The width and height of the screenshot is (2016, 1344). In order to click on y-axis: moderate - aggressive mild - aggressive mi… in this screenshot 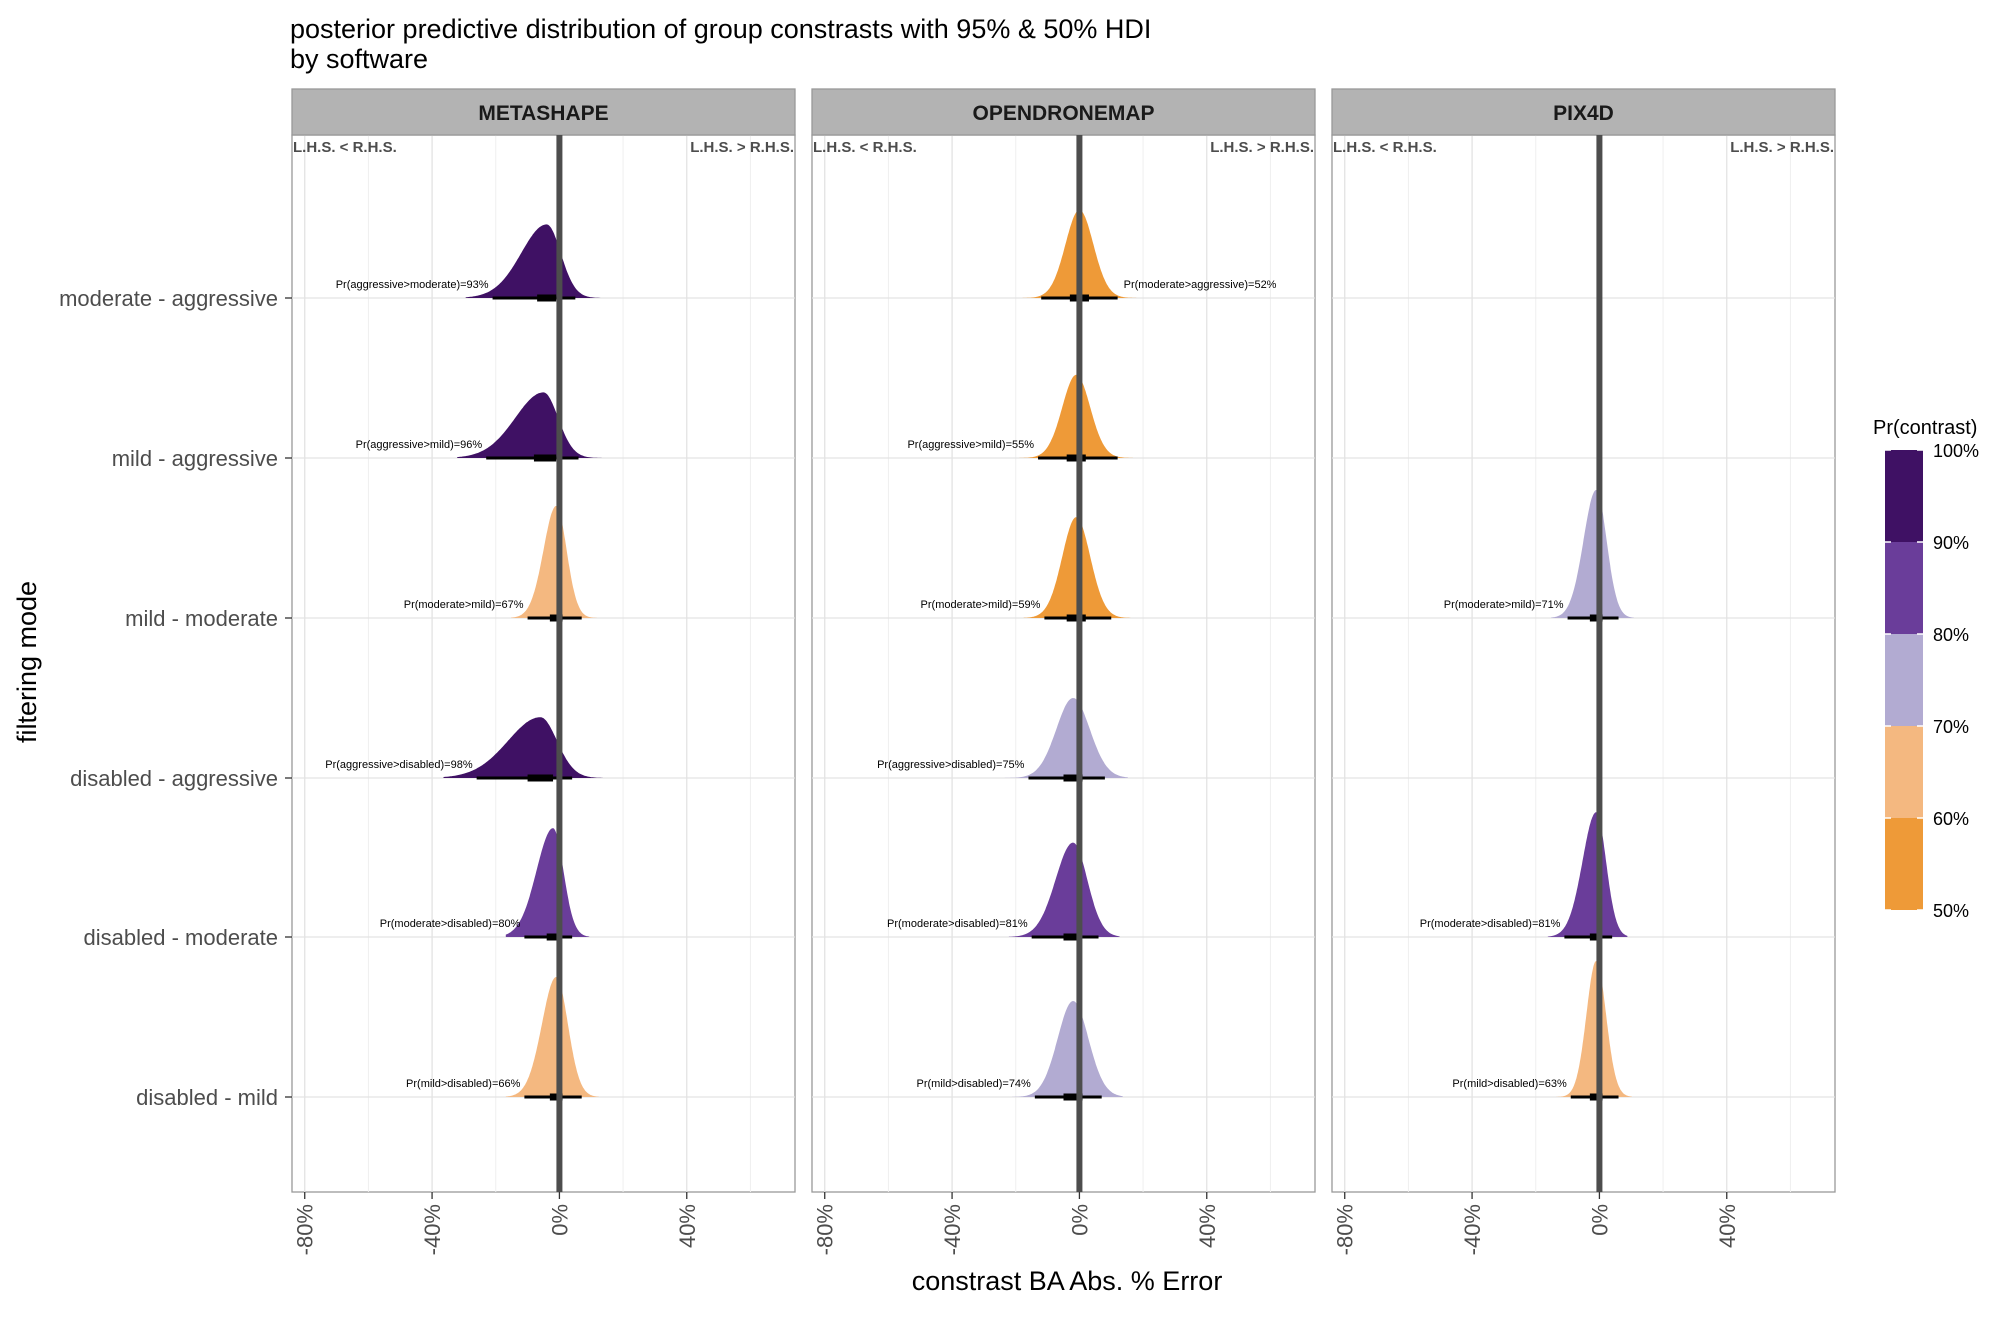, I will do `click(175, 698)`.